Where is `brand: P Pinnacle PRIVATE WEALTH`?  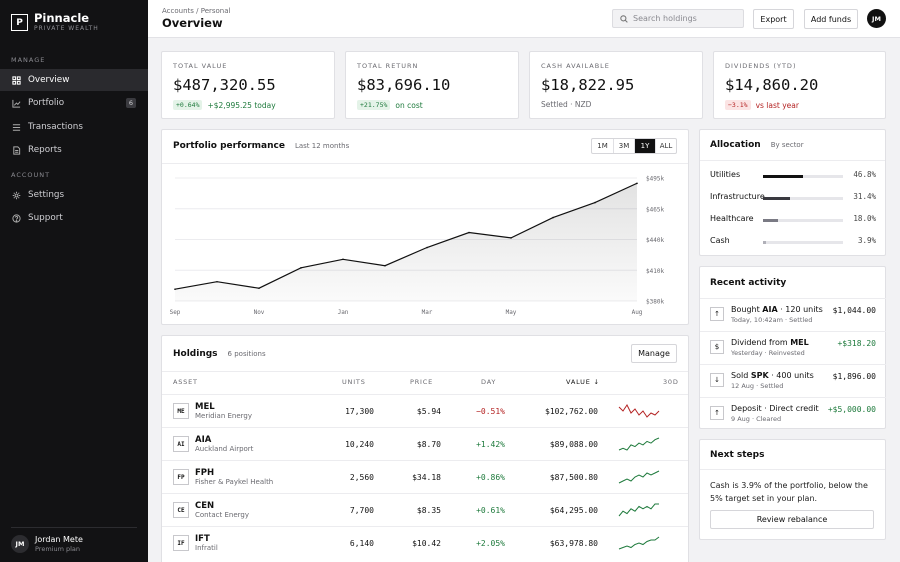
brand: P Pinnacle PRIVATE WEALTH is located at coordinates (55, 22).